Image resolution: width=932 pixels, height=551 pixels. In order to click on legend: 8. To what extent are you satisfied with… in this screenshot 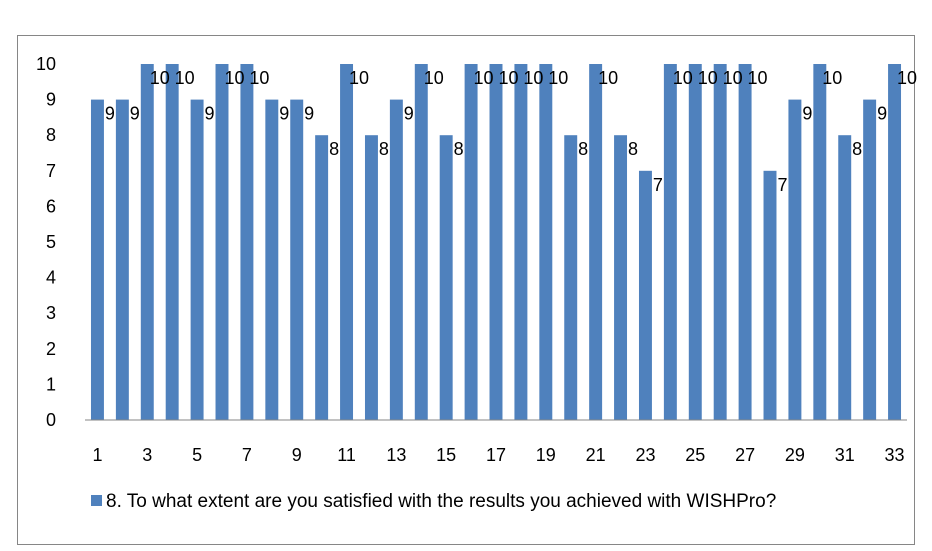, I will do `click(491, 502)`.